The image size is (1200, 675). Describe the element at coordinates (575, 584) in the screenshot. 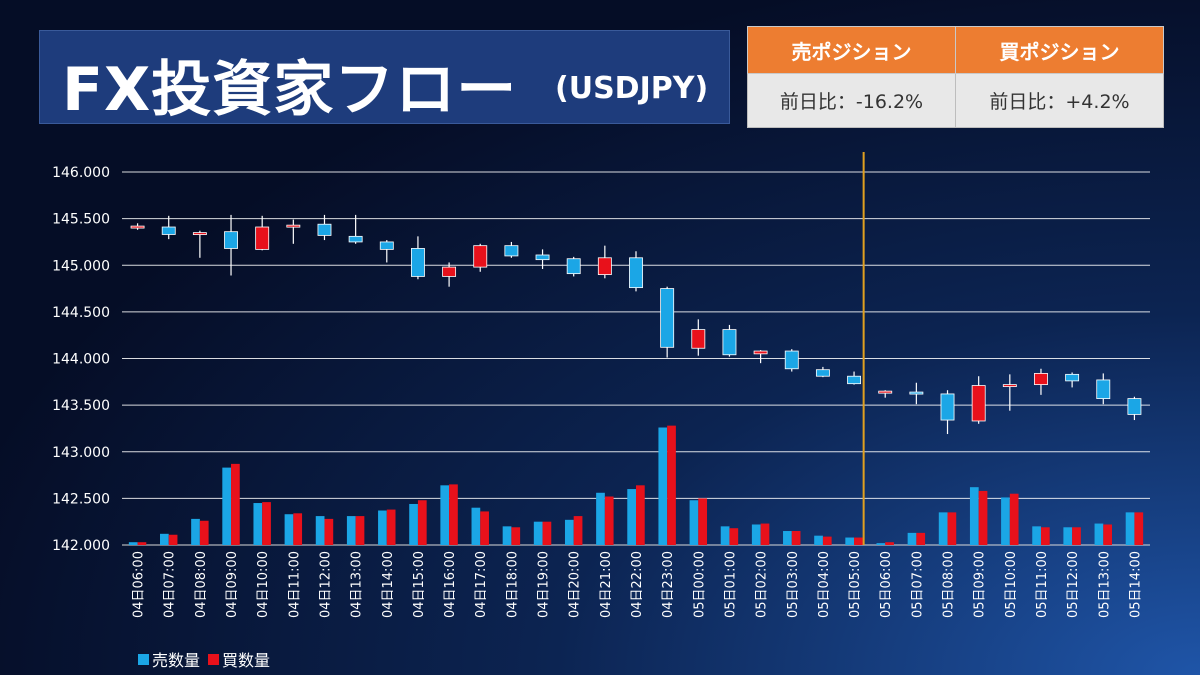

I see `x-tick-label: 04日20:00` at that location.